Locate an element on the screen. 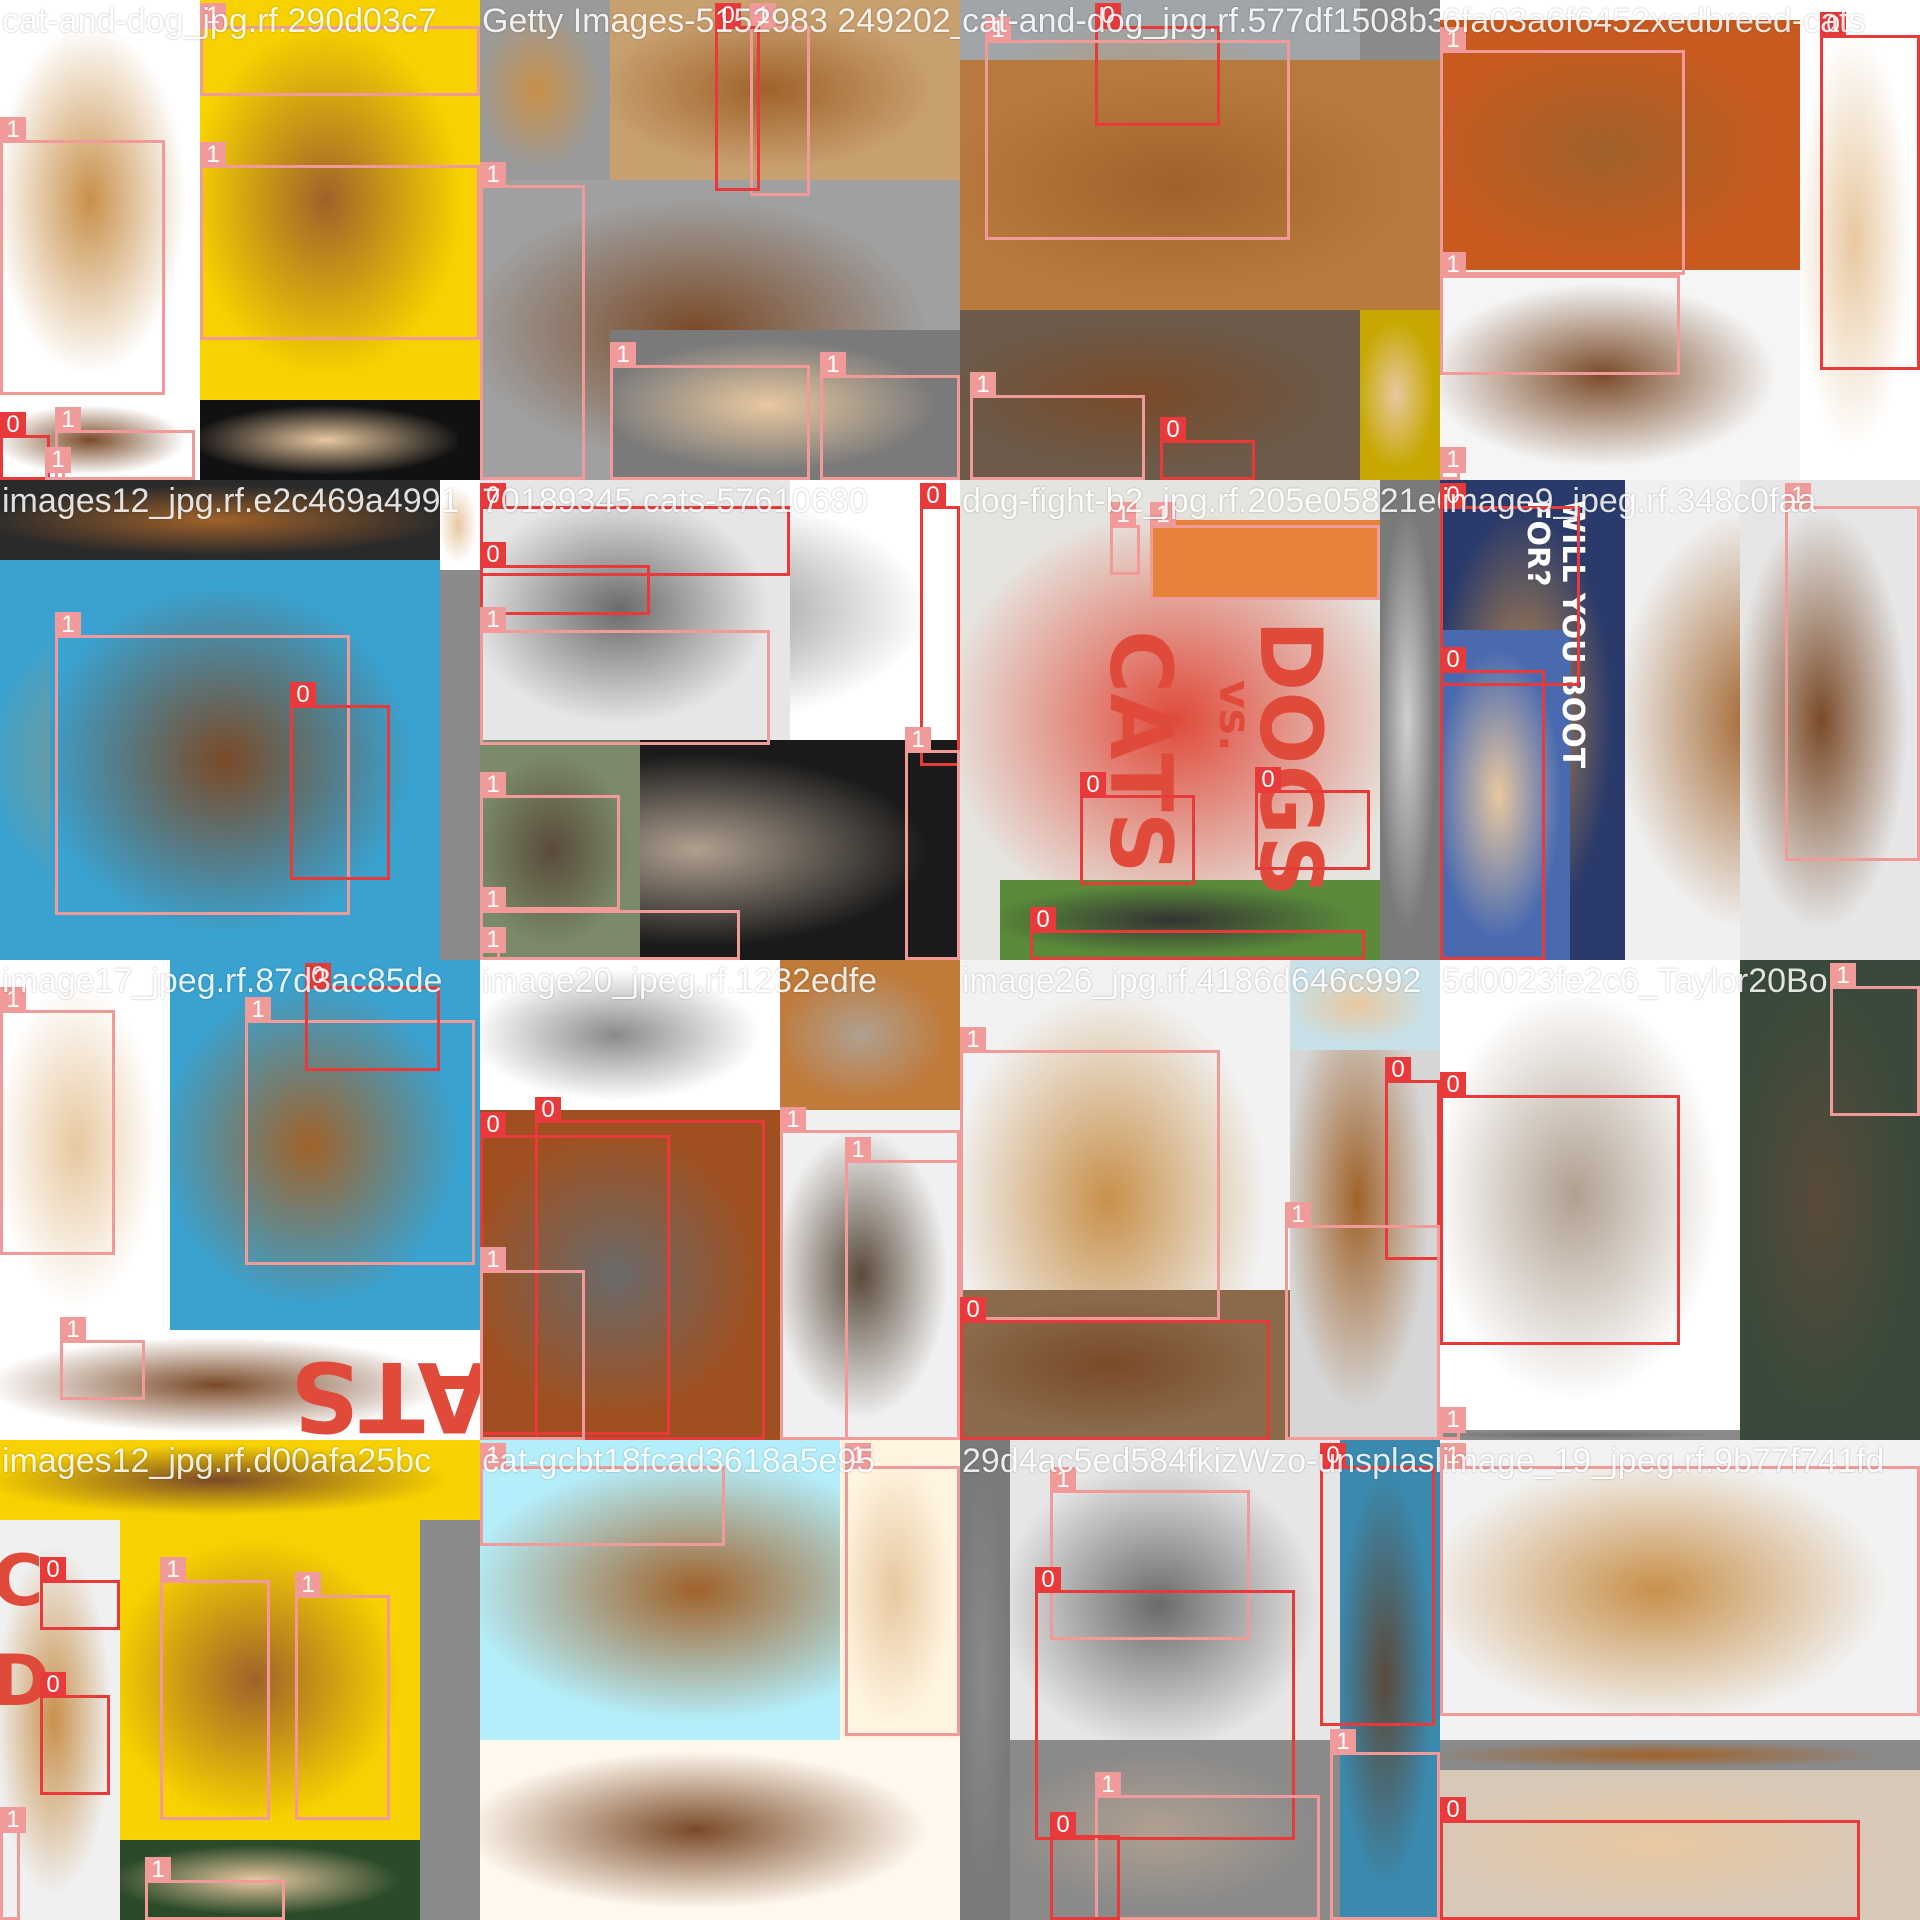  tile-filename: image_19_jpeg.rf.9b77f741fd is located at coordinates (1663, 1461).